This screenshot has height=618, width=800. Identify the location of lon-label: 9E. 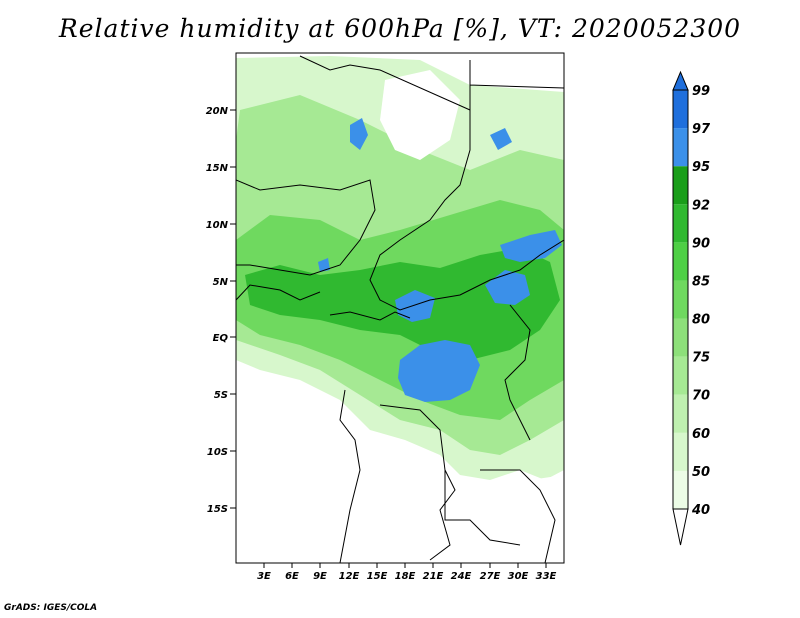
(320, 576).